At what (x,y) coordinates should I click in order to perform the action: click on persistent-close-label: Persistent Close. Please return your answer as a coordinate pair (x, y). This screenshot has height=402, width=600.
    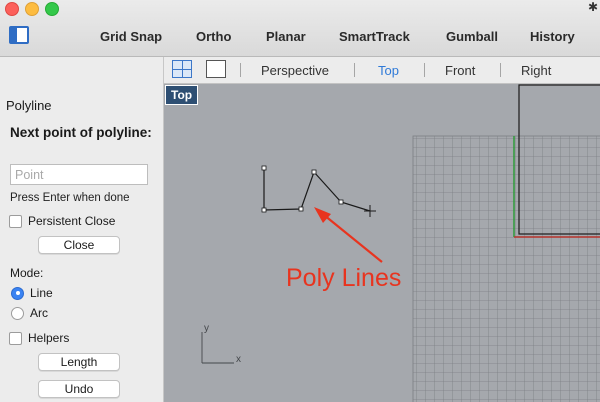
    Looking at the image, I should click on (72, 221).